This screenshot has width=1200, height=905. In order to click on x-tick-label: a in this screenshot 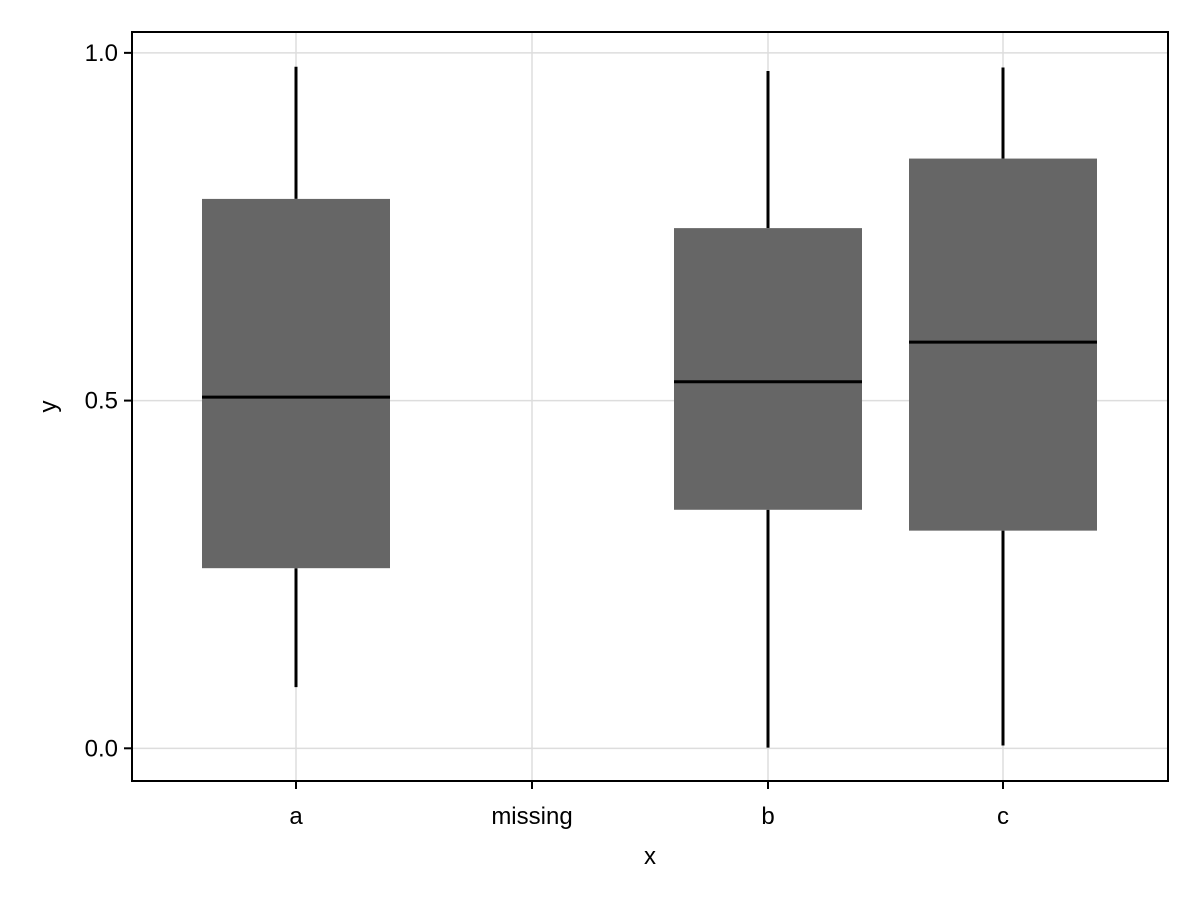, I will do `click(296, 816)`.